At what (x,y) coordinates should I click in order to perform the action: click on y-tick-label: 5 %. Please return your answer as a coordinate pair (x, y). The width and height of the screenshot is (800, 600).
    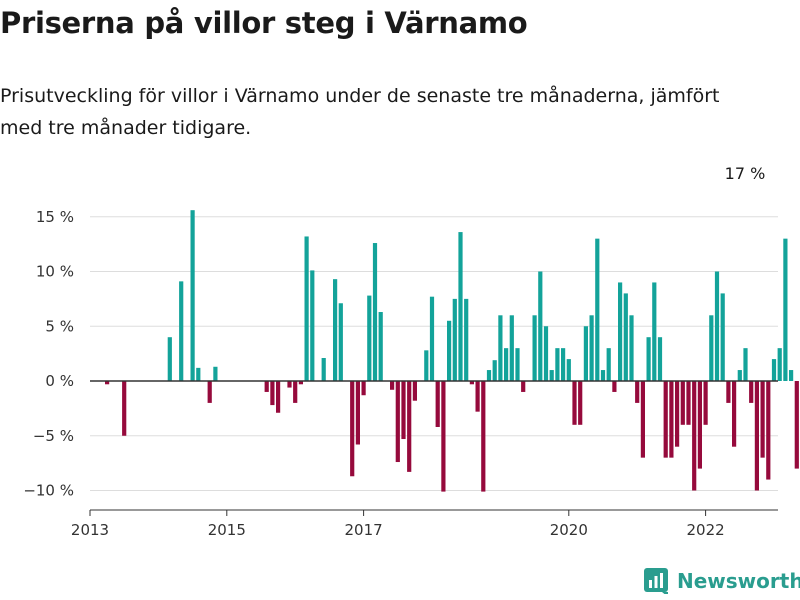
    Looking at the image, I should click on (59, 326).